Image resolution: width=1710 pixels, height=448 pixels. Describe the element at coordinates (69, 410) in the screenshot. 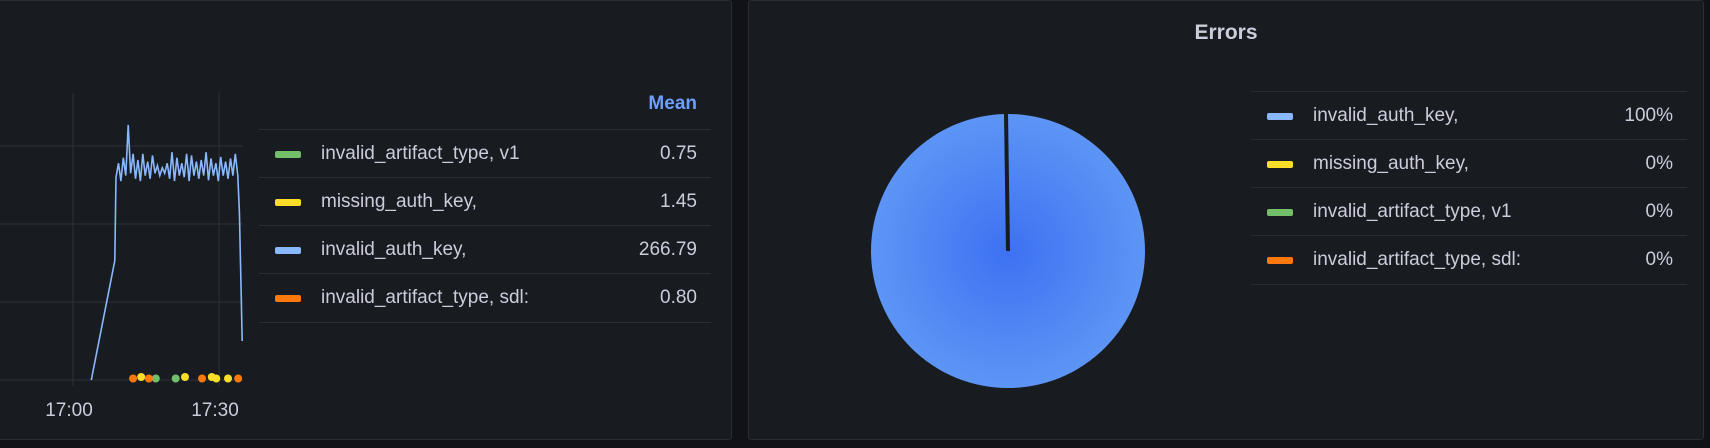

I see `x-tick-label: 17:00` at that location.